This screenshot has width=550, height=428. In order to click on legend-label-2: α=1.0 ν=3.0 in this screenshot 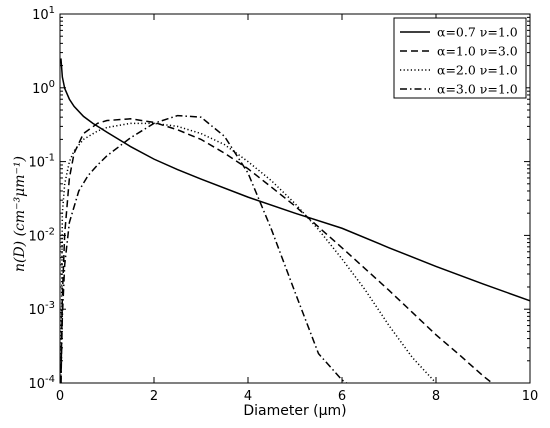, I will do `click(477, 51)`.